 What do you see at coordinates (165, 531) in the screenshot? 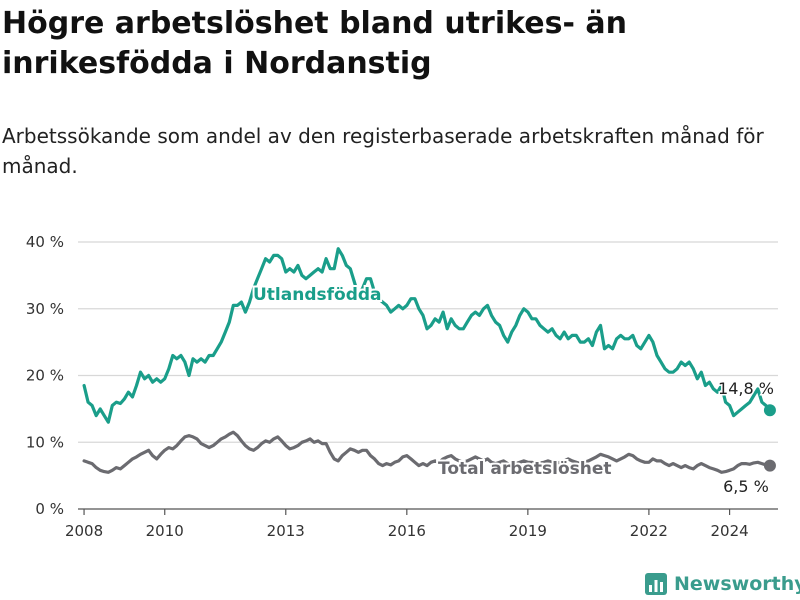
I see `x-tick-label: 2010` at bounding box center [165, 531].